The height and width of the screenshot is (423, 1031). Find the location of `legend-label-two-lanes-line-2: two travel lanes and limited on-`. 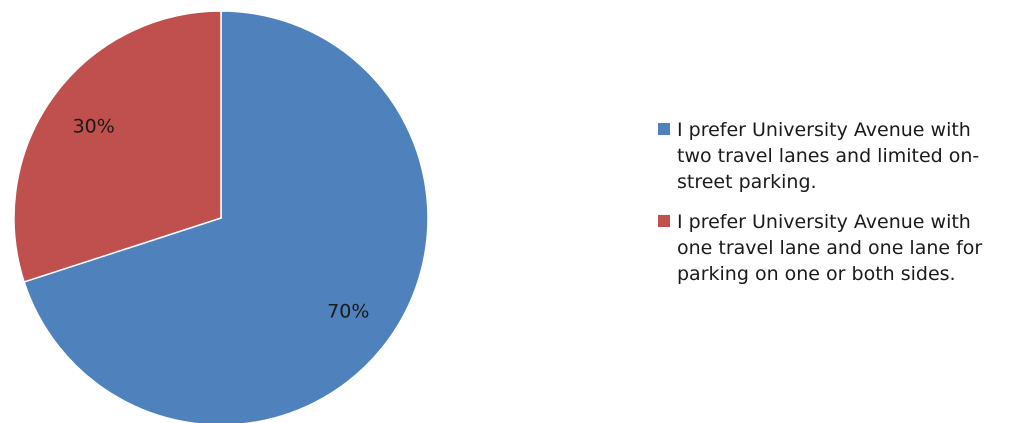

legend-label-two-lanes-line-2: two travel lanes and limited on- is located at coordinates (828, 156).